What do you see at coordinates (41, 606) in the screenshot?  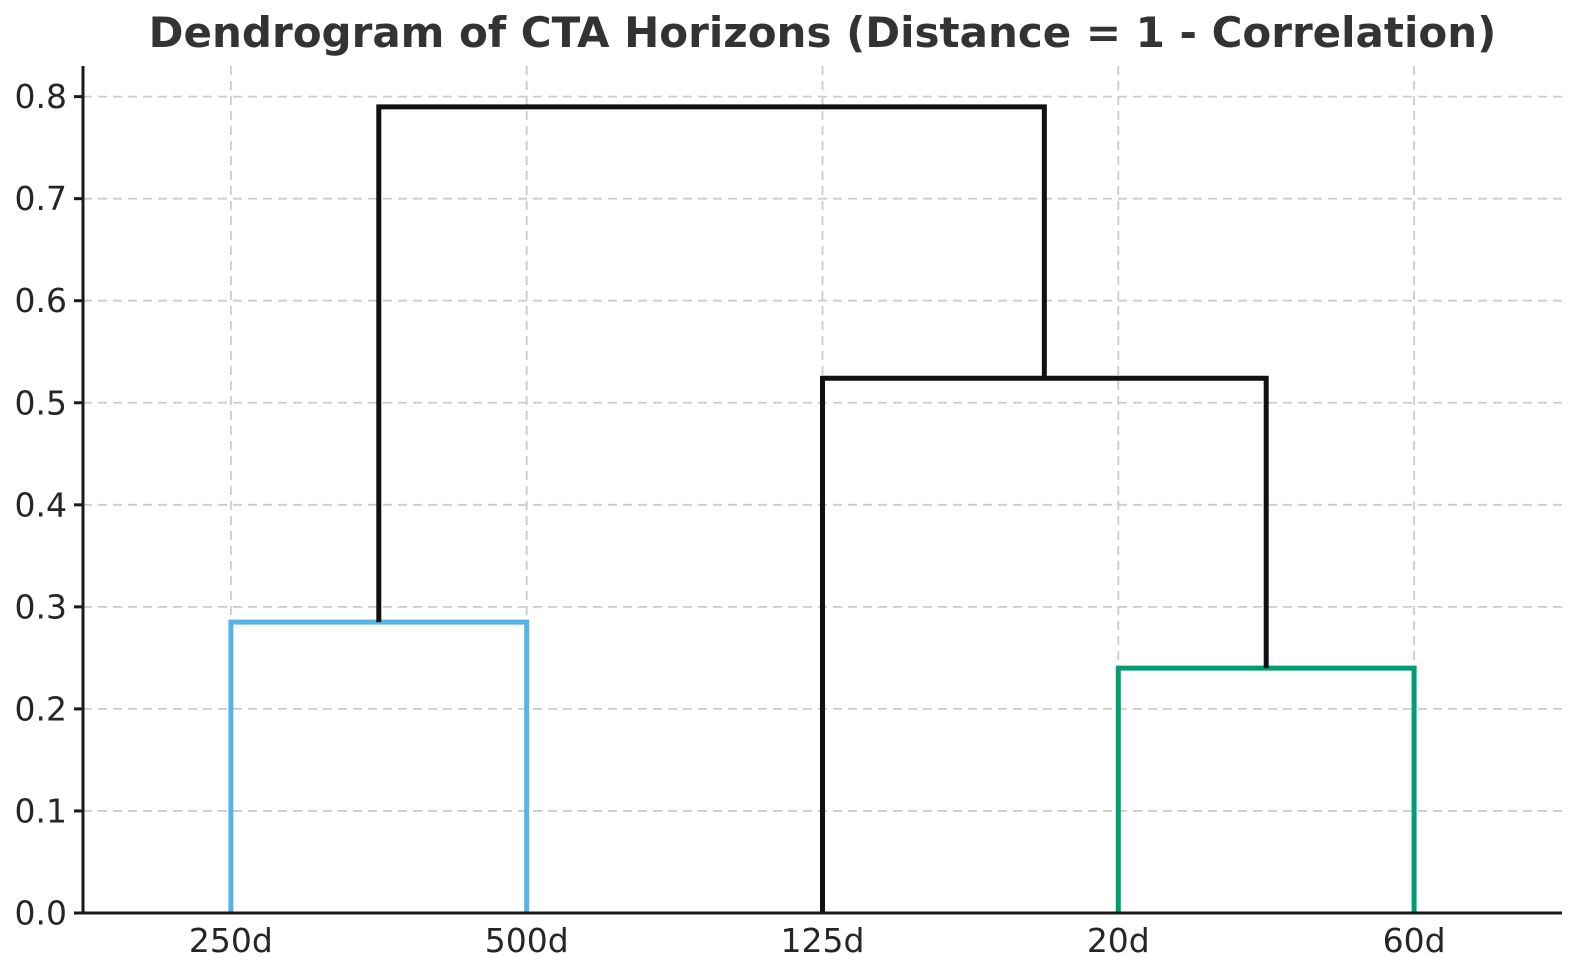 I see `y-tick-label: 0.3` at bounding box center [41, 606].